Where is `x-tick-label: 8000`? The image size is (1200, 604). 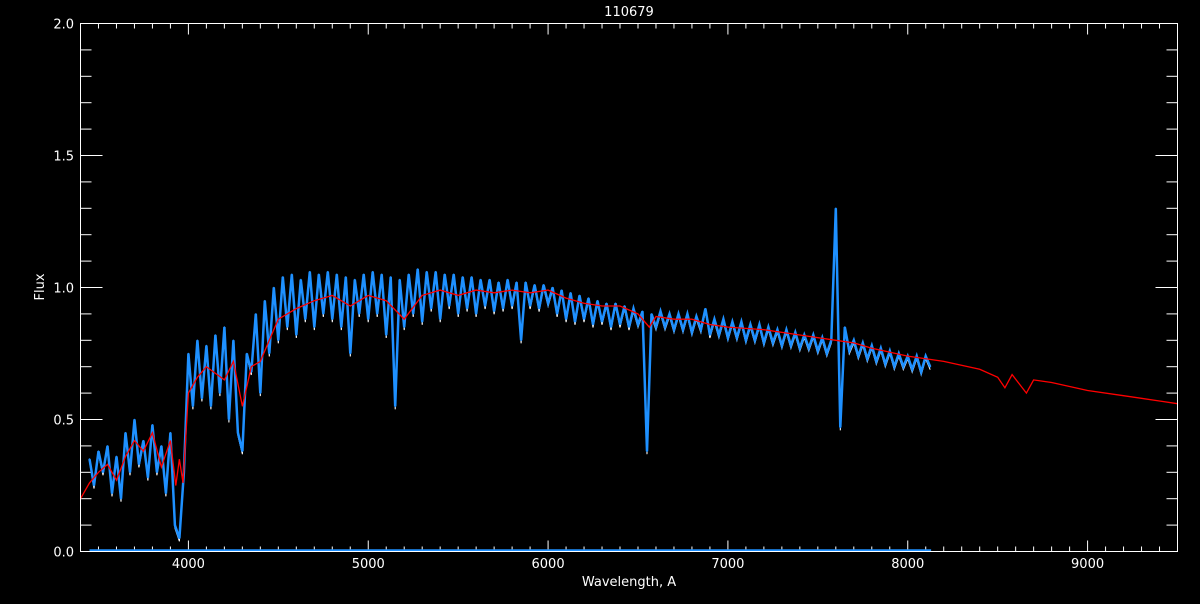 x-tick-label: 8000 is located at coordinates (907, 564).